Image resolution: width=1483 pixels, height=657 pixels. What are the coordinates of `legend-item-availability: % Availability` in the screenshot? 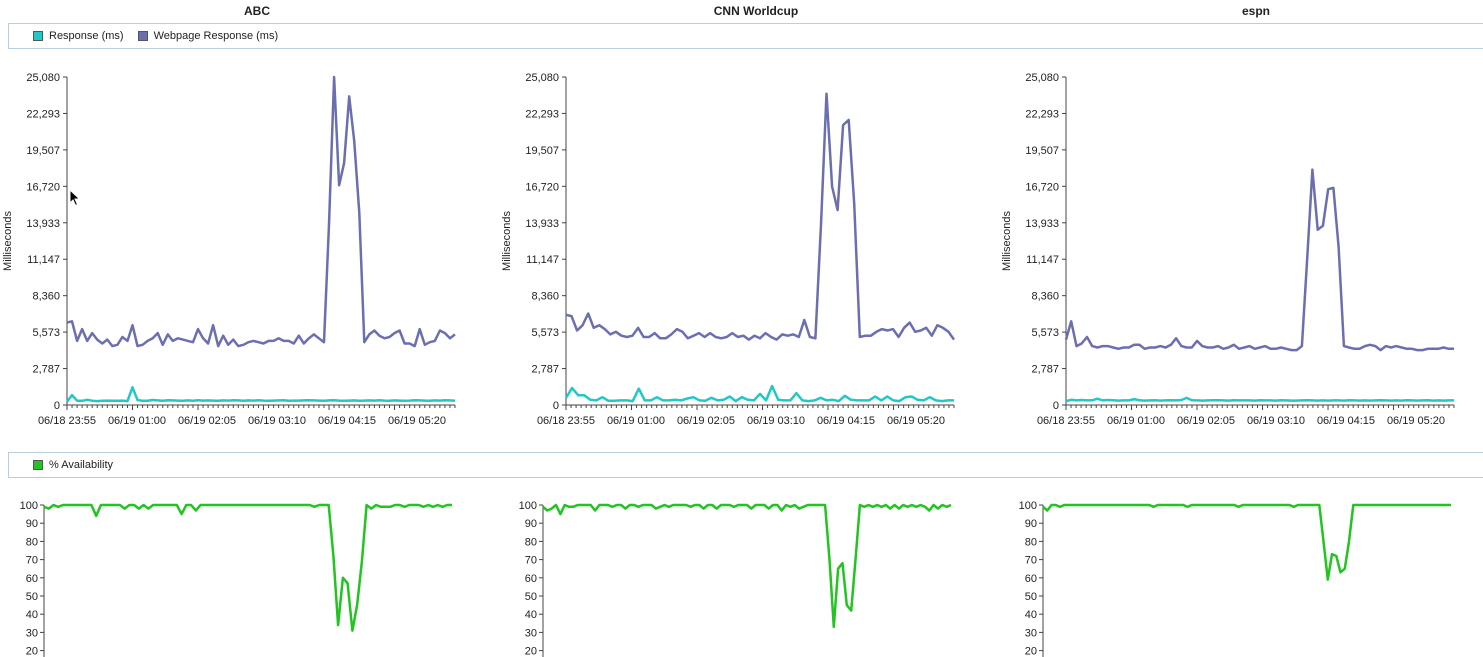 It's located at (73, 465).